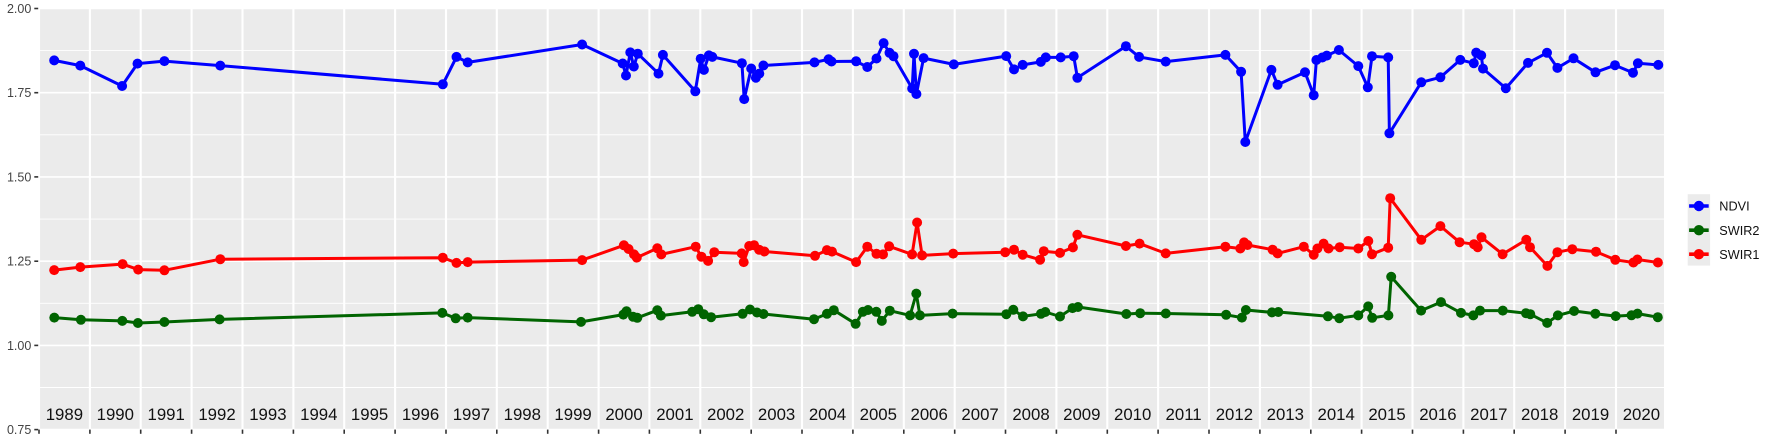 This screenshot has width=1773, height=442. Describe the element at coordinates (572, 414) in the screenshot. I see `svg-text: 1999` at that location.